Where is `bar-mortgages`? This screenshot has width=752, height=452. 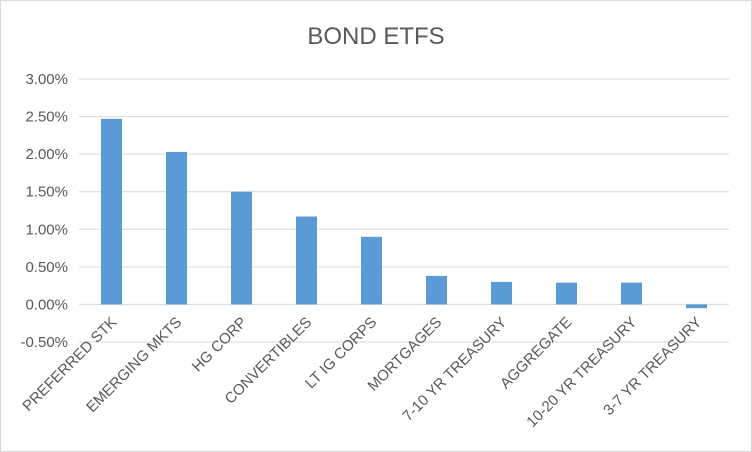 bar-mortgages is located at coordinates (436, 290).